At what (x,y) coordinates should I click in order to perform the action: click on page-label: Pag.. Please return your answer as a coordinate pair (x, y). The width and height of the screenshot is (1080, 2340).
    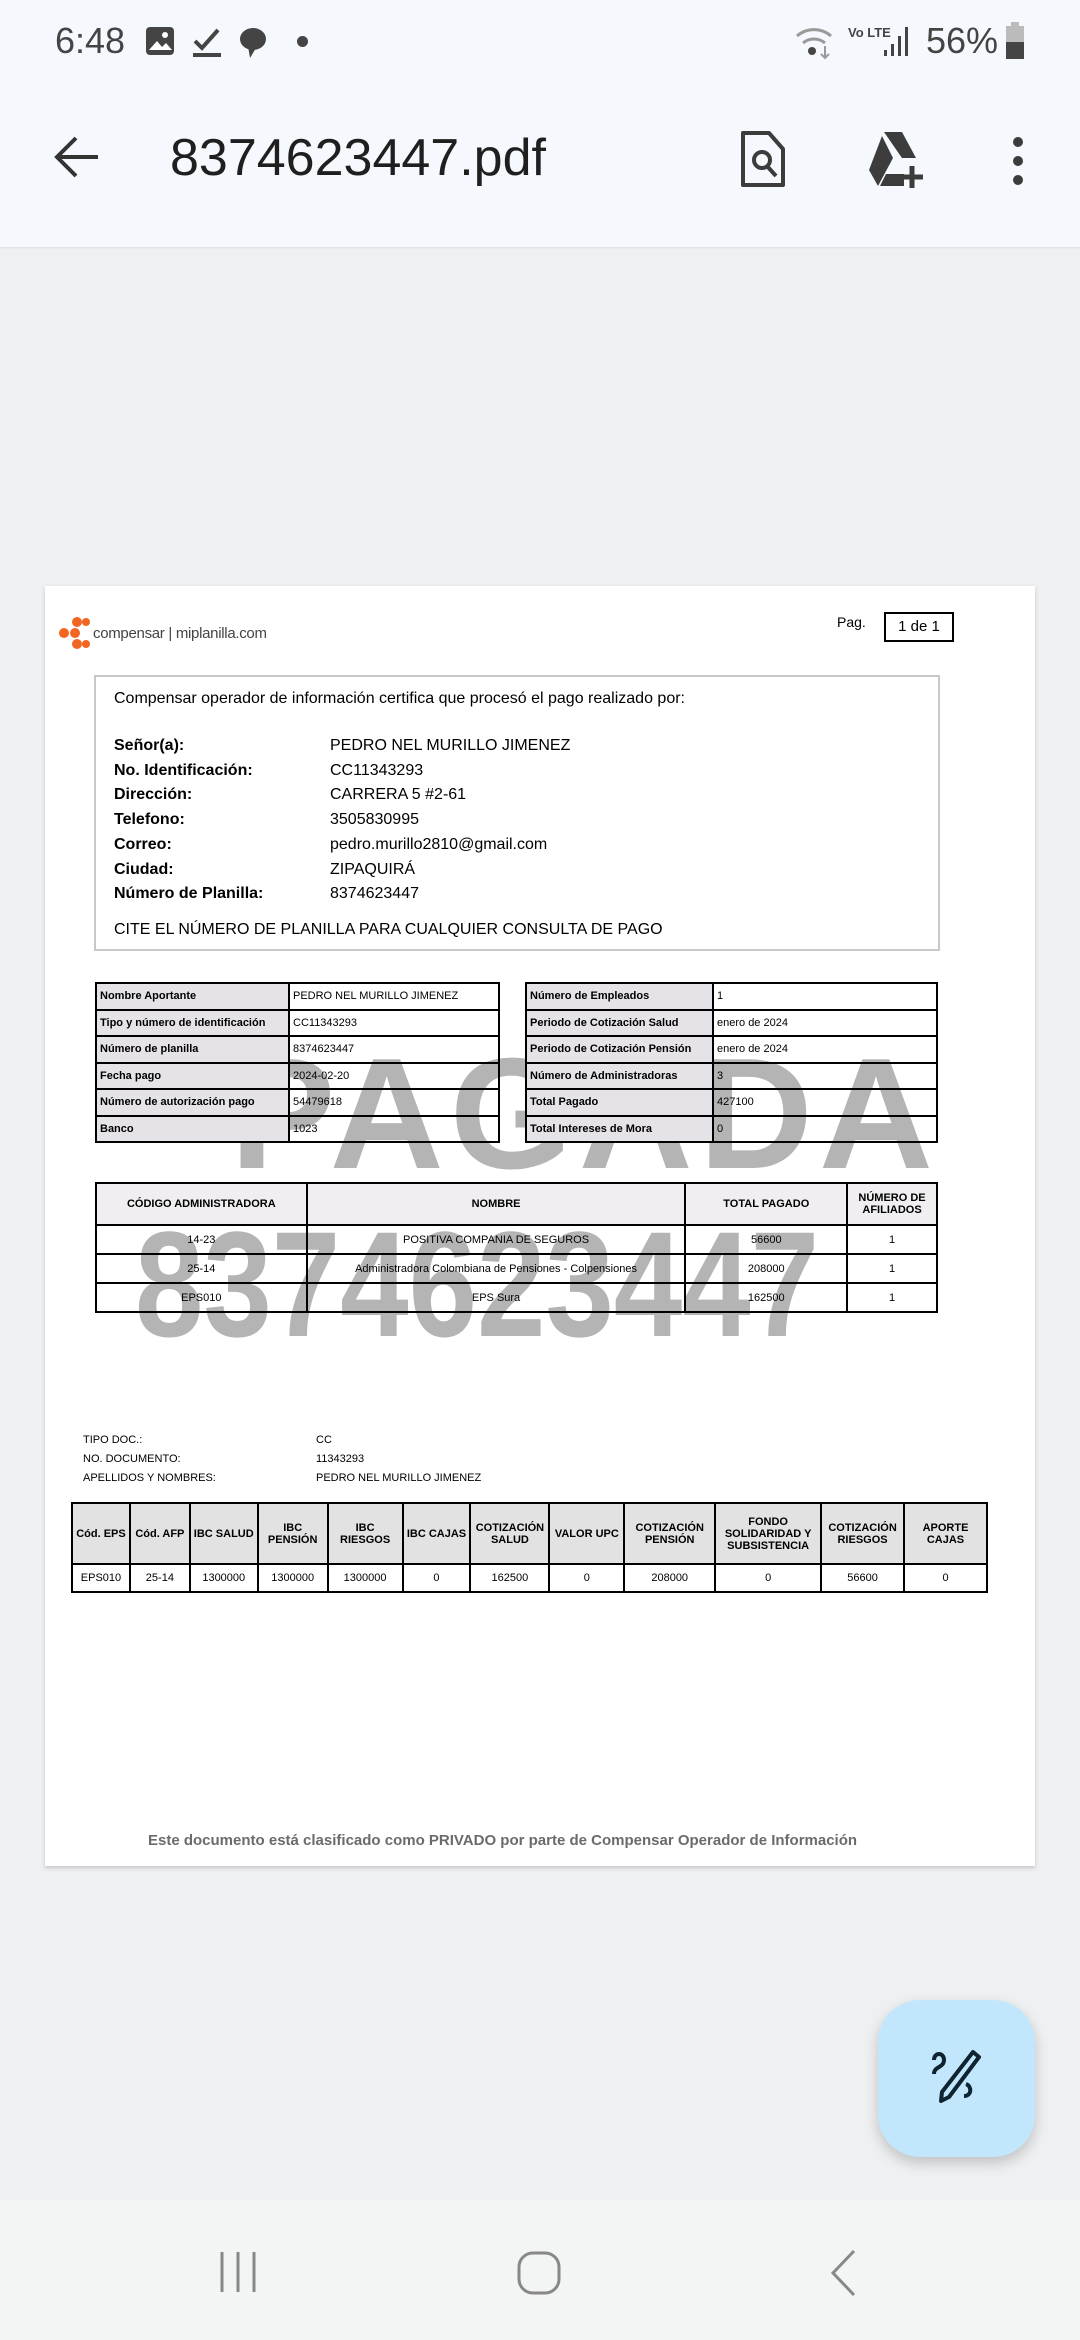
    Looking at the image, I should click on (851, 622).